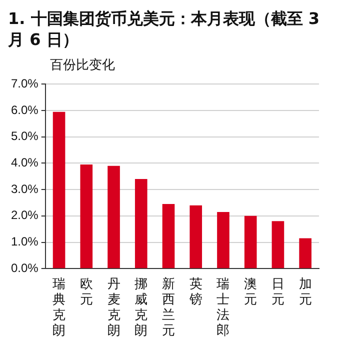 The height and width of the screenshot is (348, 339). Describe the element at coordinates (24, 109) in the screenshot. I see `y-tick-label: 6.0%` at that location.